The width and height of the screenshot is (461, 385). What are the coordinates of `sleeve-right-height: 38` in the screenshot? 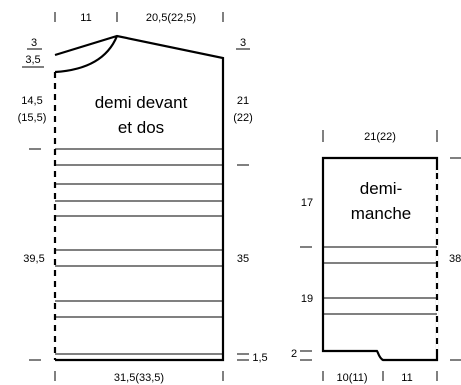 It's located at (455, 259).